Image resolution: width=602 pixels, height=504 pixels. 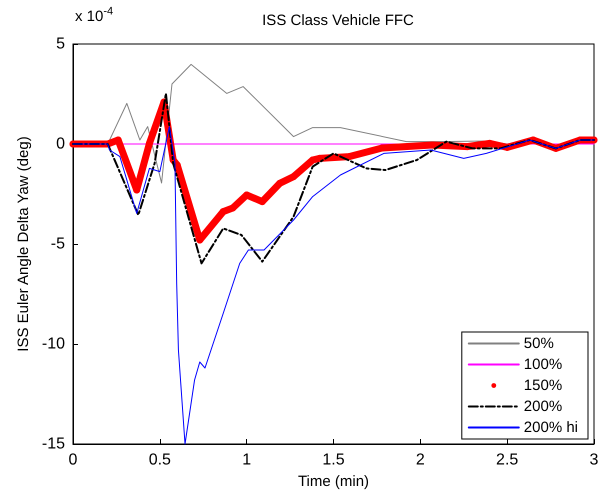 What do you see at coordinates (58, 244) in the screenshot?
I see `y-tick-label: -5` at bounding box center [58, 244].